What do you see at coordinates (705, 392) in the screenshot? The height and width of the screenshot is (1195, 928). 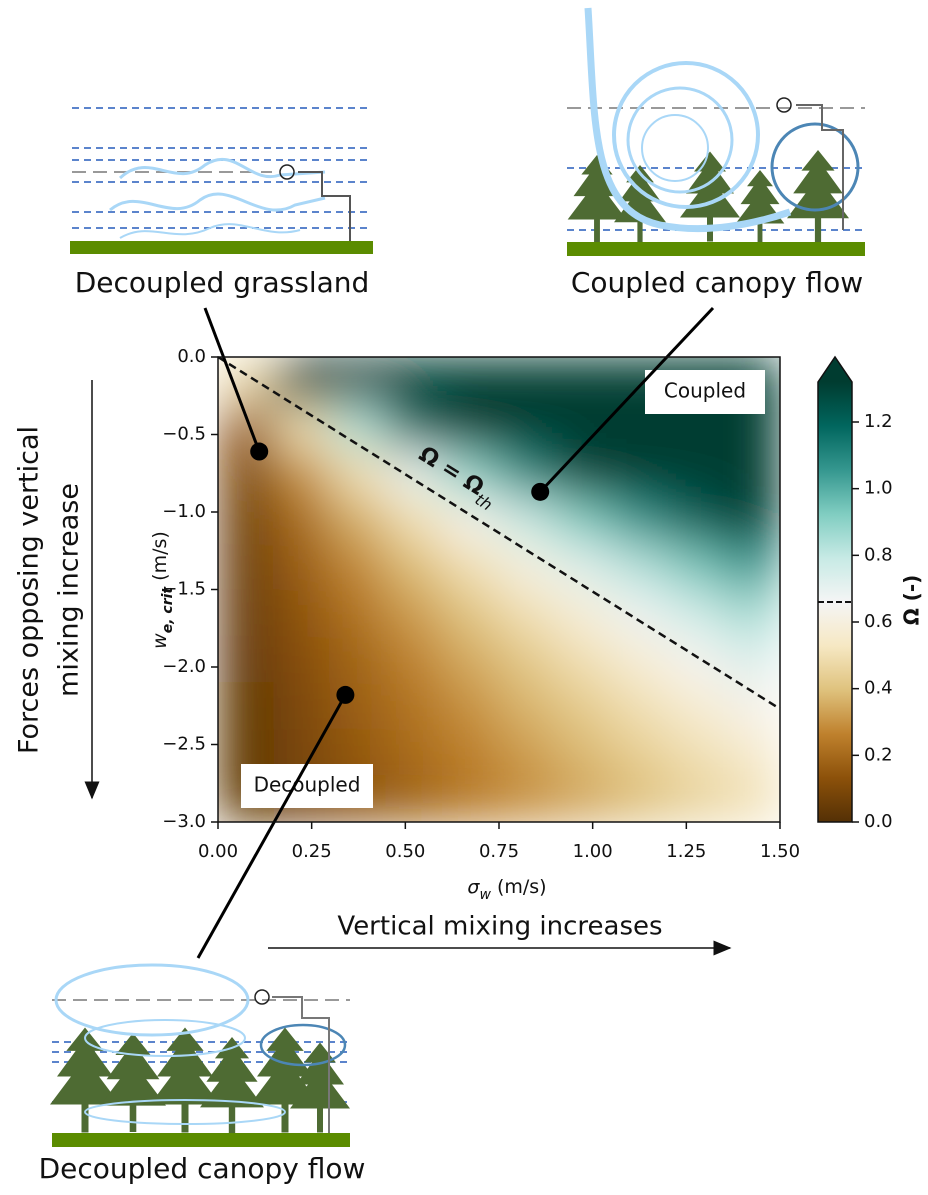 I see `annotation-box` at bounding box center [705, 392].